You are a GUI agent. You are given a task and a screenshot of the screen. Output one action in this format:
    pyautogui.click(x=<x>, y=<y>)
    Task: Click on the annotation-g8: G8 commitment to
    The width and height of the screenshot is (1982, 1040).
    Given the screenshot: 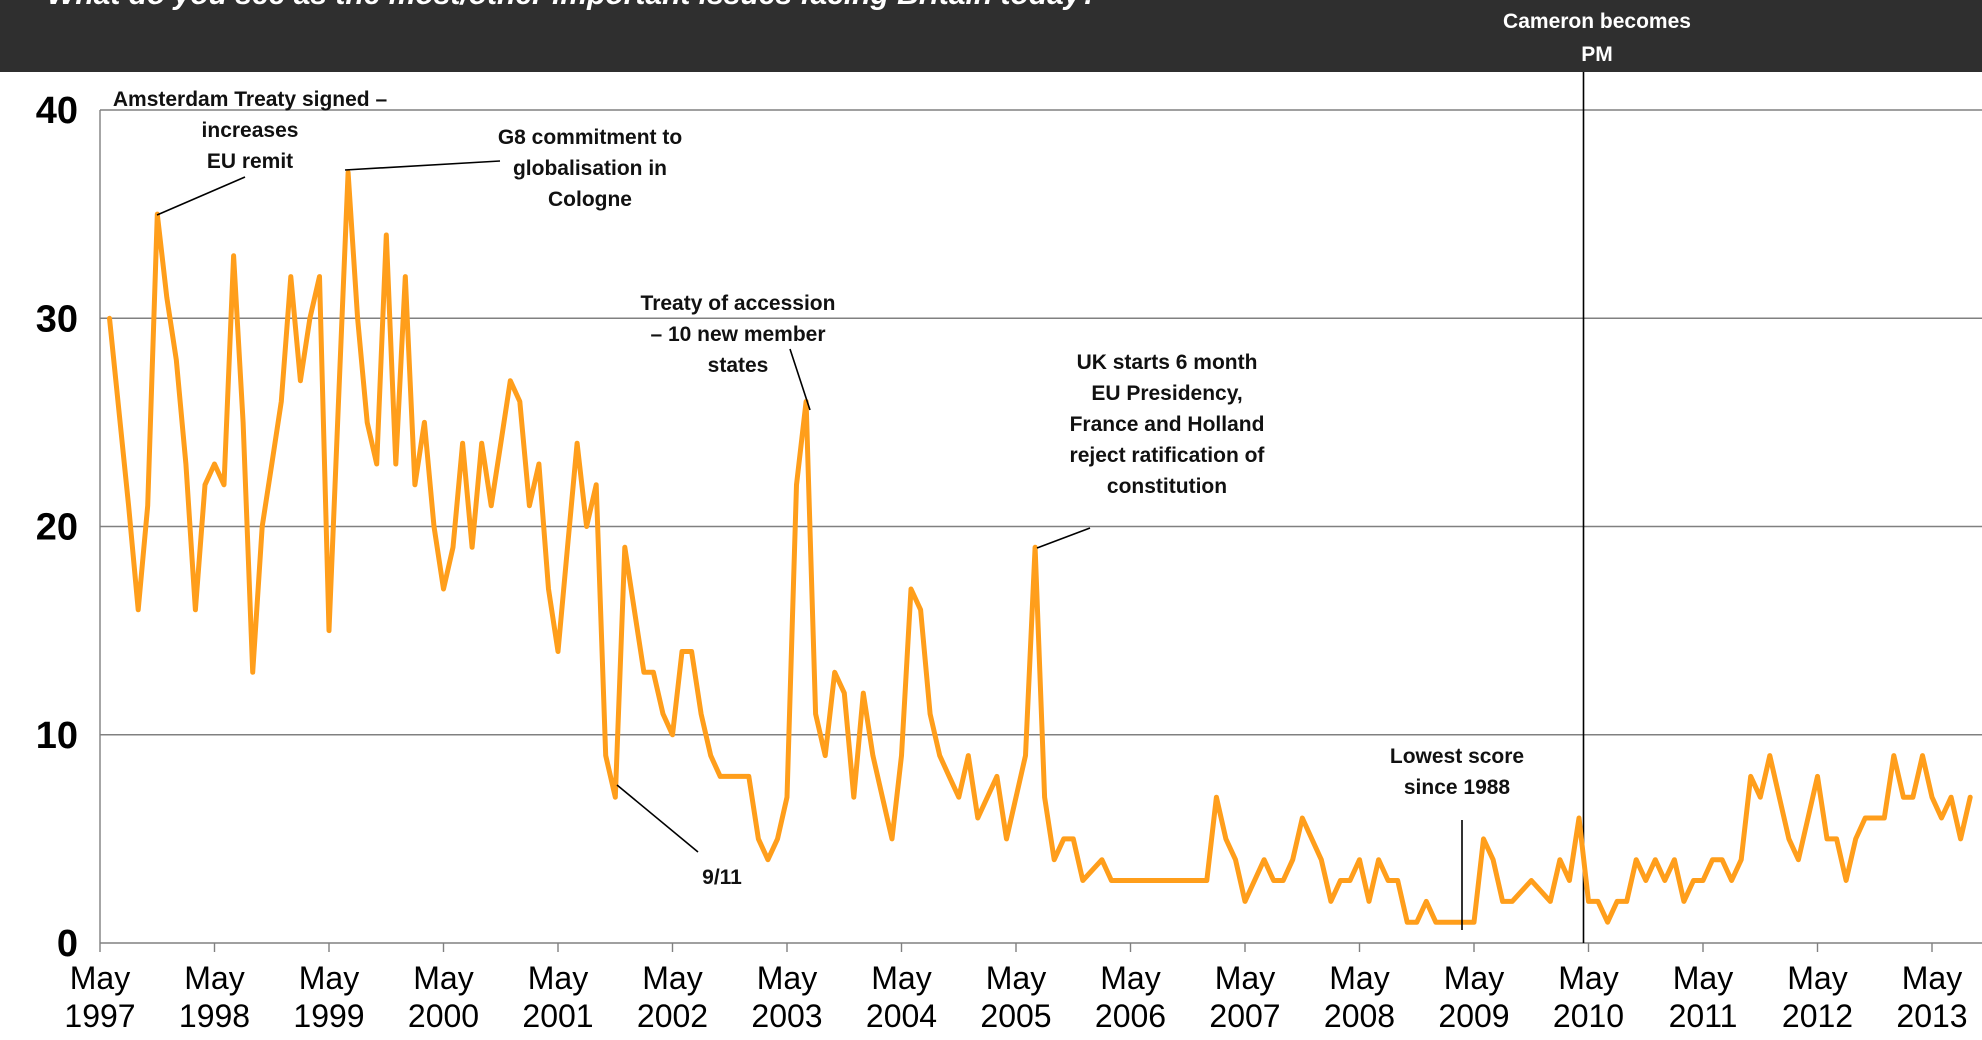 What is the action you would take?
    pyautogui.click(x=590, y=137)
    